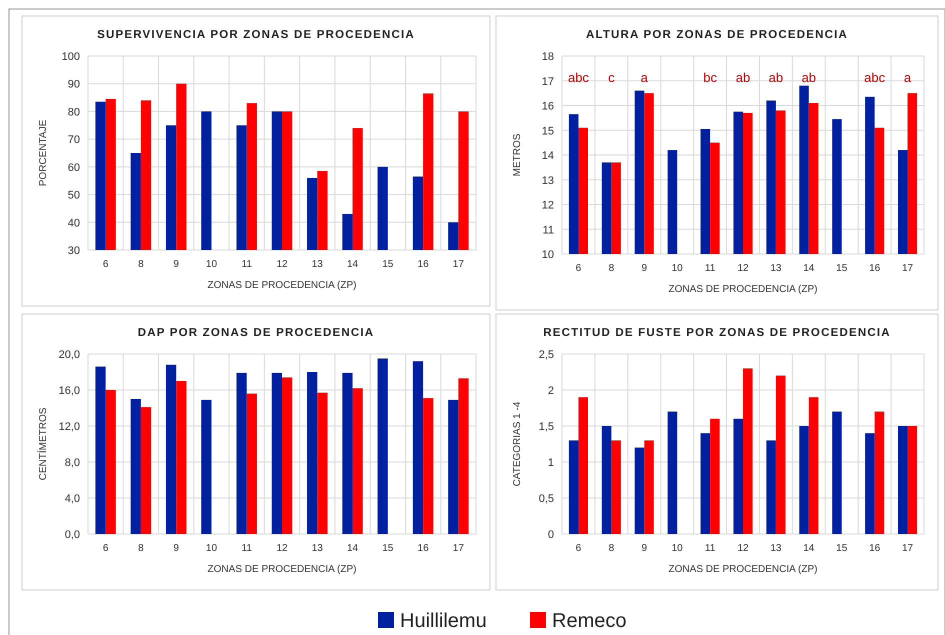 This screenshot has width=945, height=635. What do you see at coordinates (546, 355) in the screenshot?
I see `y-tick-label: 2,5` at bounding box center [546, 355].